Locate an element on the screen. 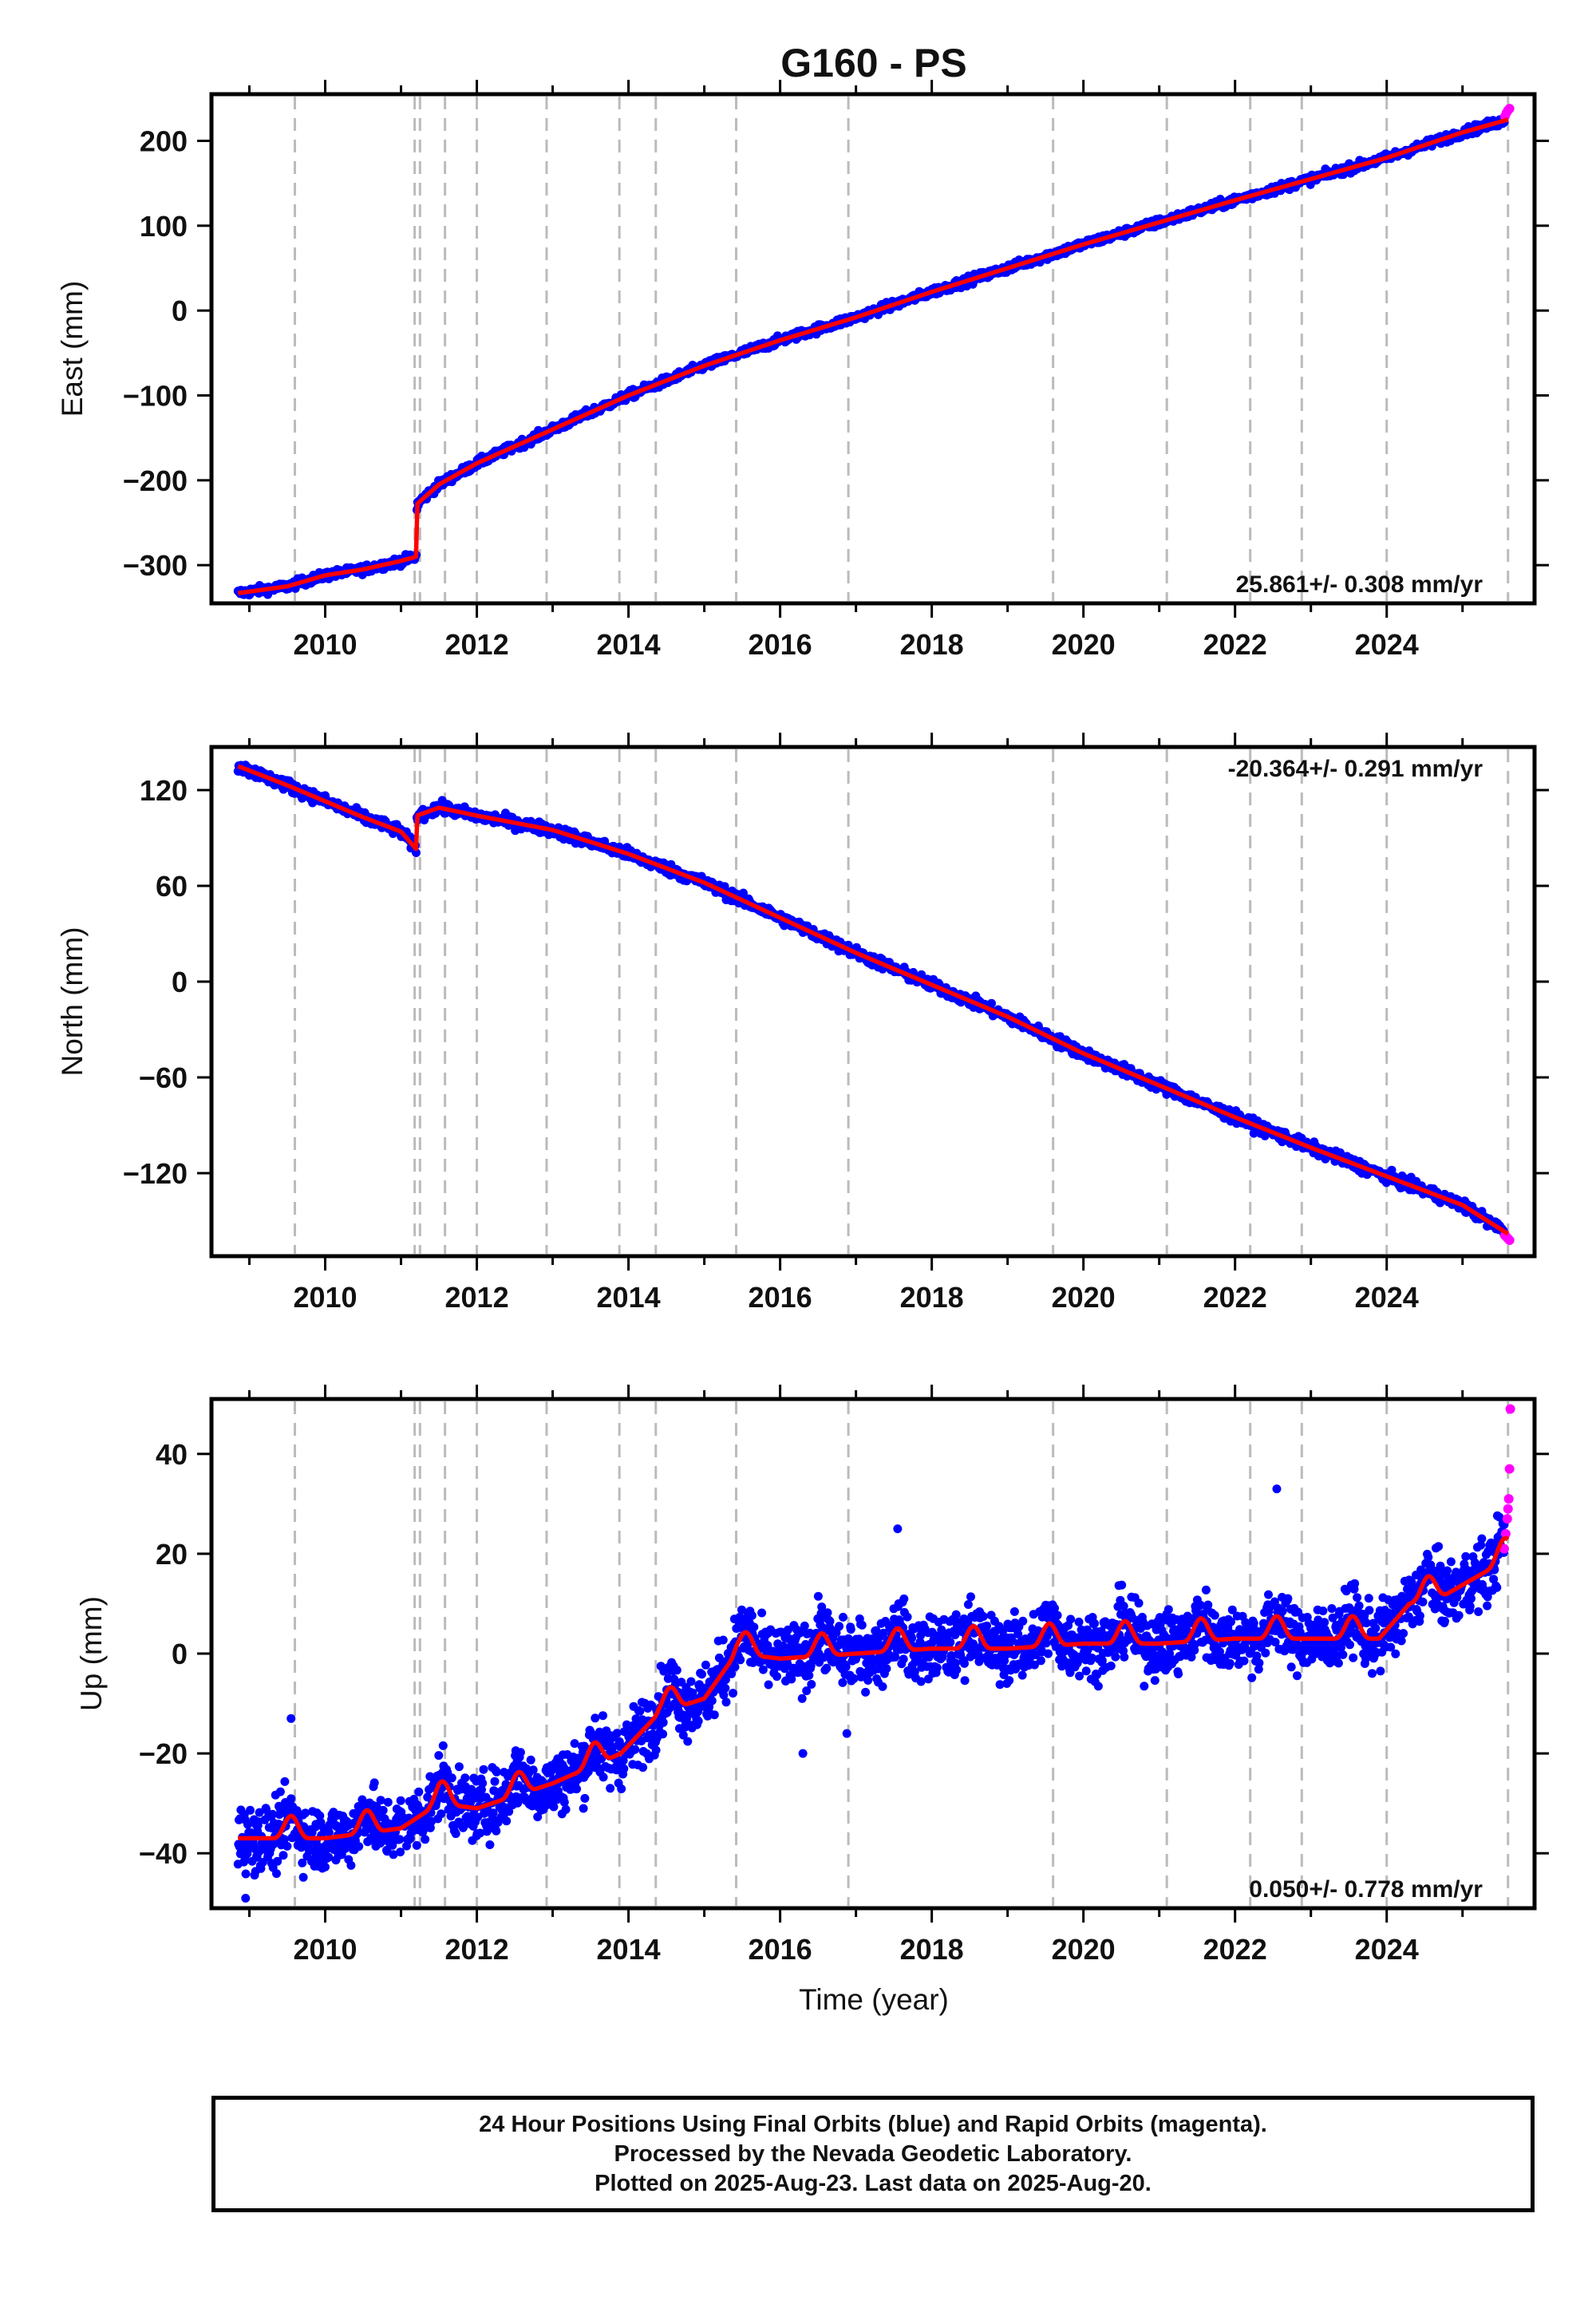 This screenshot has height=2316, width=1596. east-x-tick-label: 2022 is located at coordinates (1235, 644).